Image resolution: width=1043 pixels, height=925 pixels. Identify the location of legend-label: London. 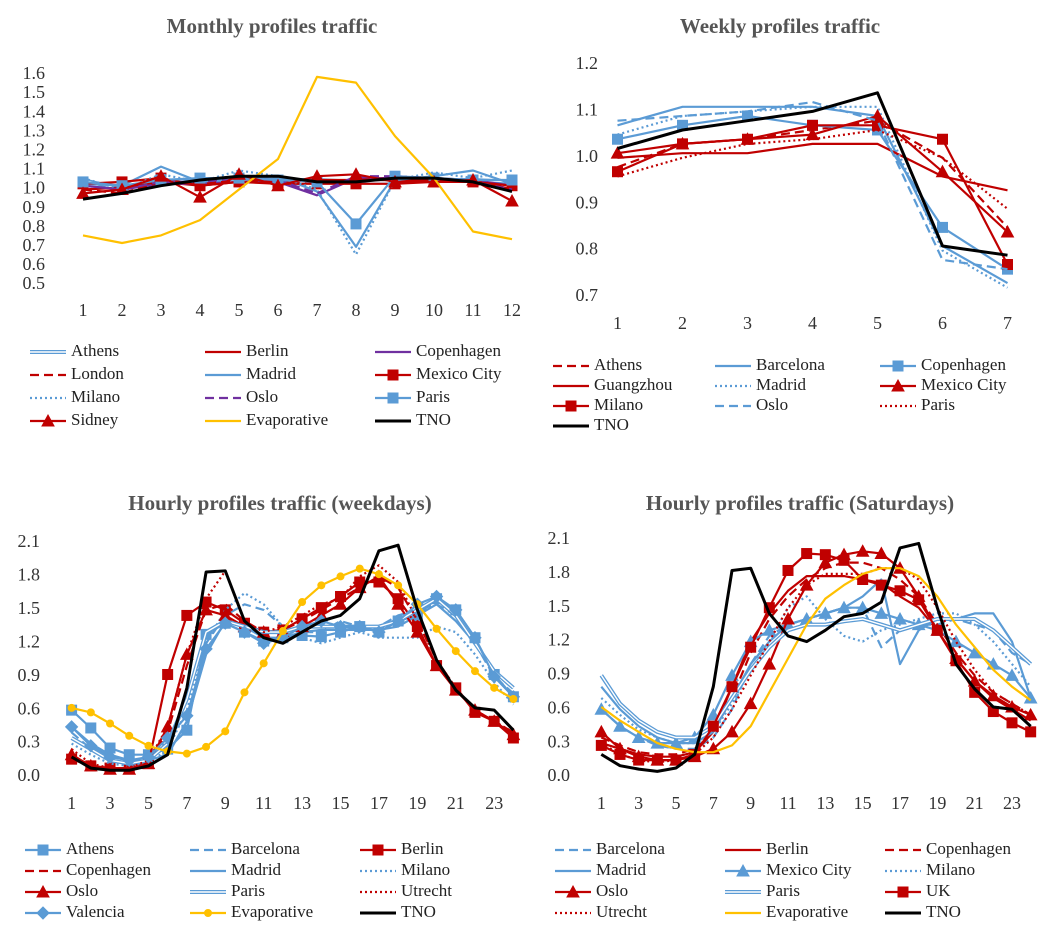
(97, 373).